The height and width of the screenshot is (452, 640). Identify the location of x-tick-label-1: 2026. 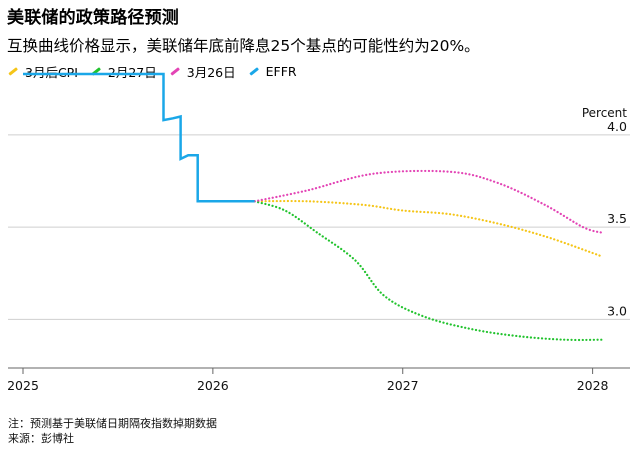
(213, 385).